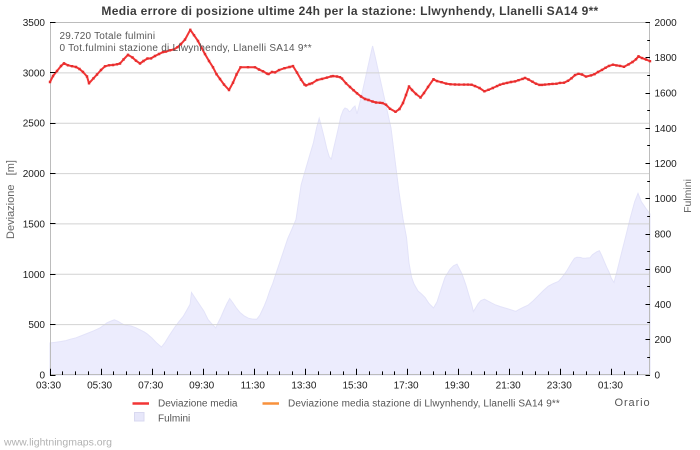 Image resolution: width=700 pixels, height=450 pixels. Describe the element at coordinates (663, 305) in the screenshot. I see `svg-text: 400` at that location.